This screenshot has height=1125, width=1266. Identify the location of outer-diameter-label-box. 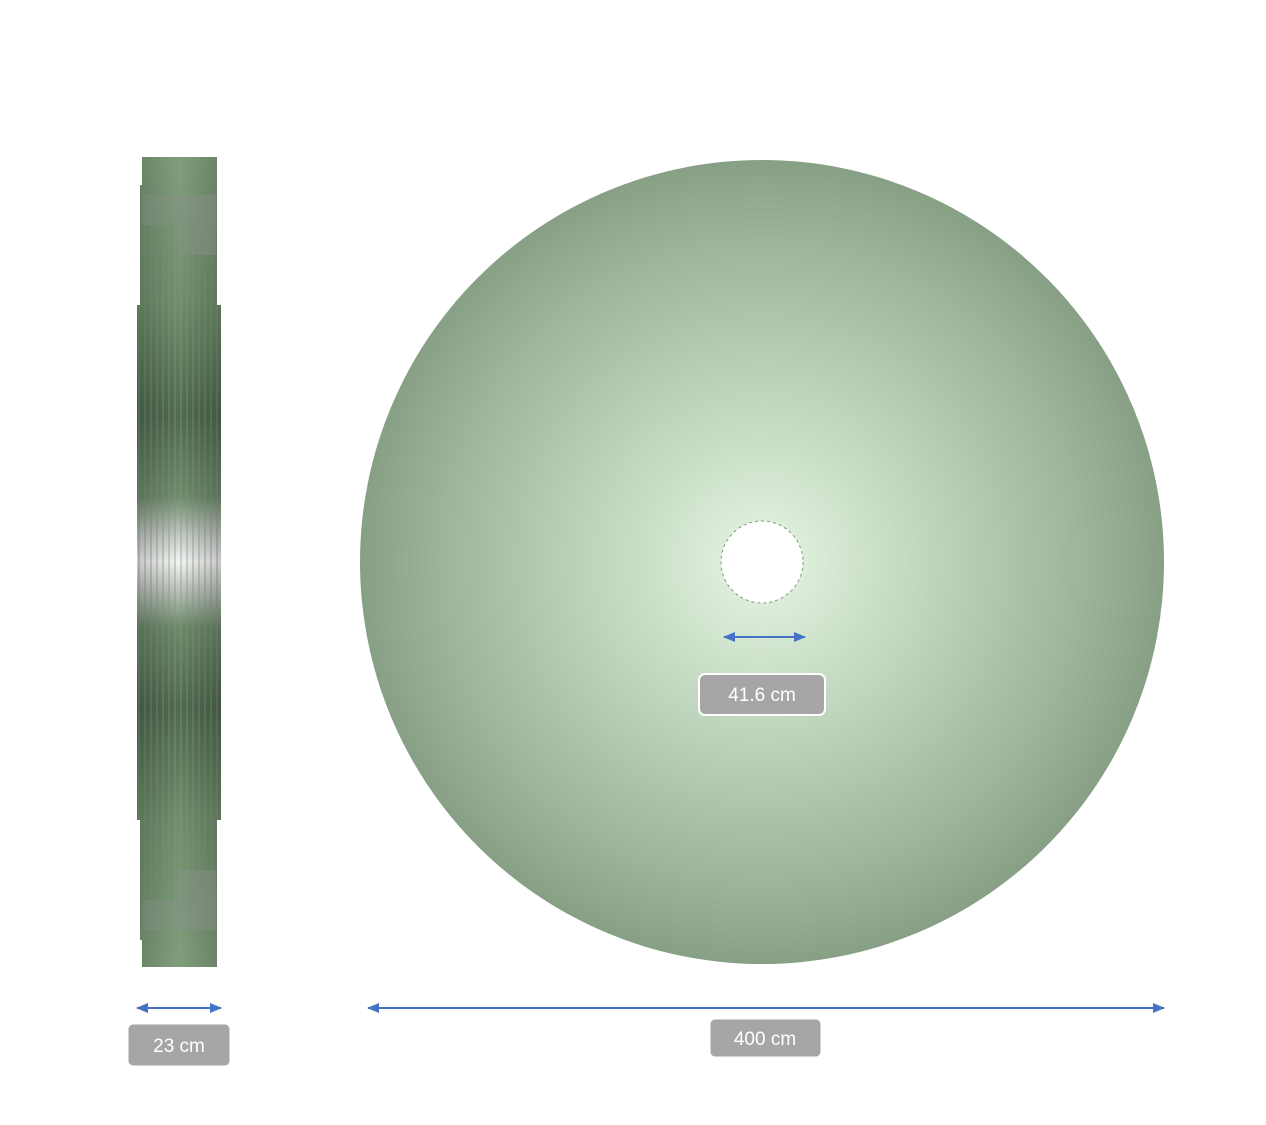
(765, 1038).